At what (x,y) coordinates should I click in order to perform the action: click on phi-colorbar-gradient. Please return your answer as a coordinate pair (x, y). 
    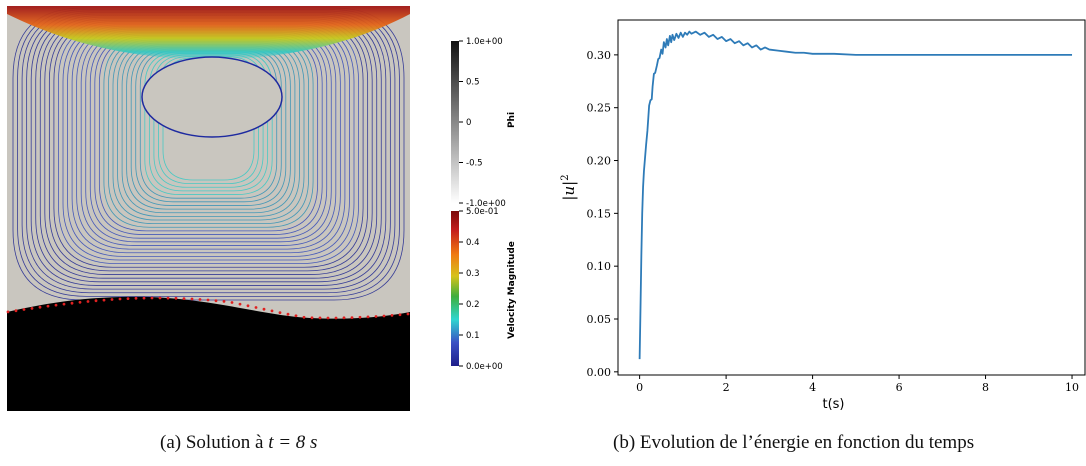
    Looking at the image, I should click on (455, 122).